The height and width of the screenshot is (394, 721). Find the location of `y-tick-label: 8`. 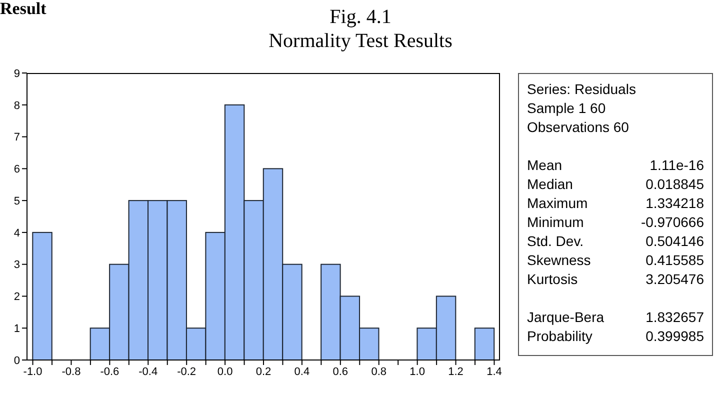

y-tick-label: 8 is located at coordinates (17, 106).